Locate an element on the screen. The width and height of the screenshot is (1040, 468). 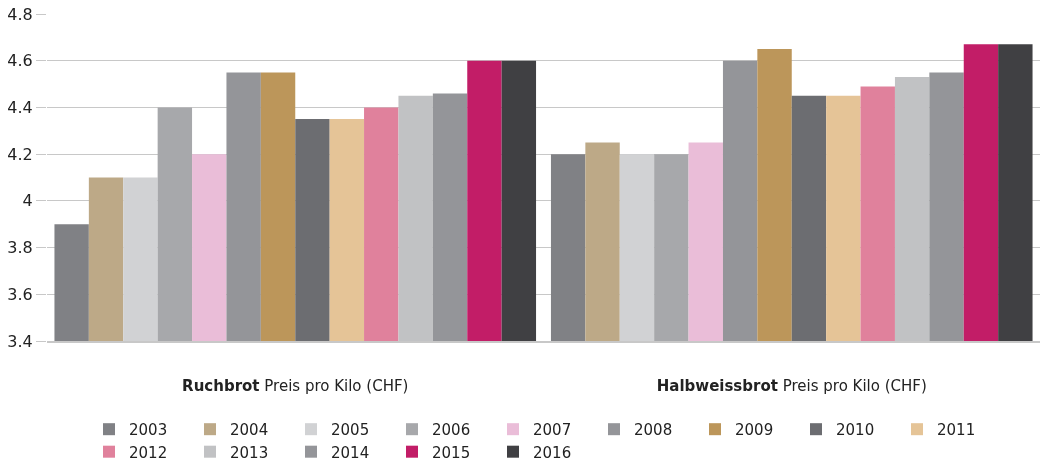
y-tick-label: 4.2 is located at coordinates (20, 154).